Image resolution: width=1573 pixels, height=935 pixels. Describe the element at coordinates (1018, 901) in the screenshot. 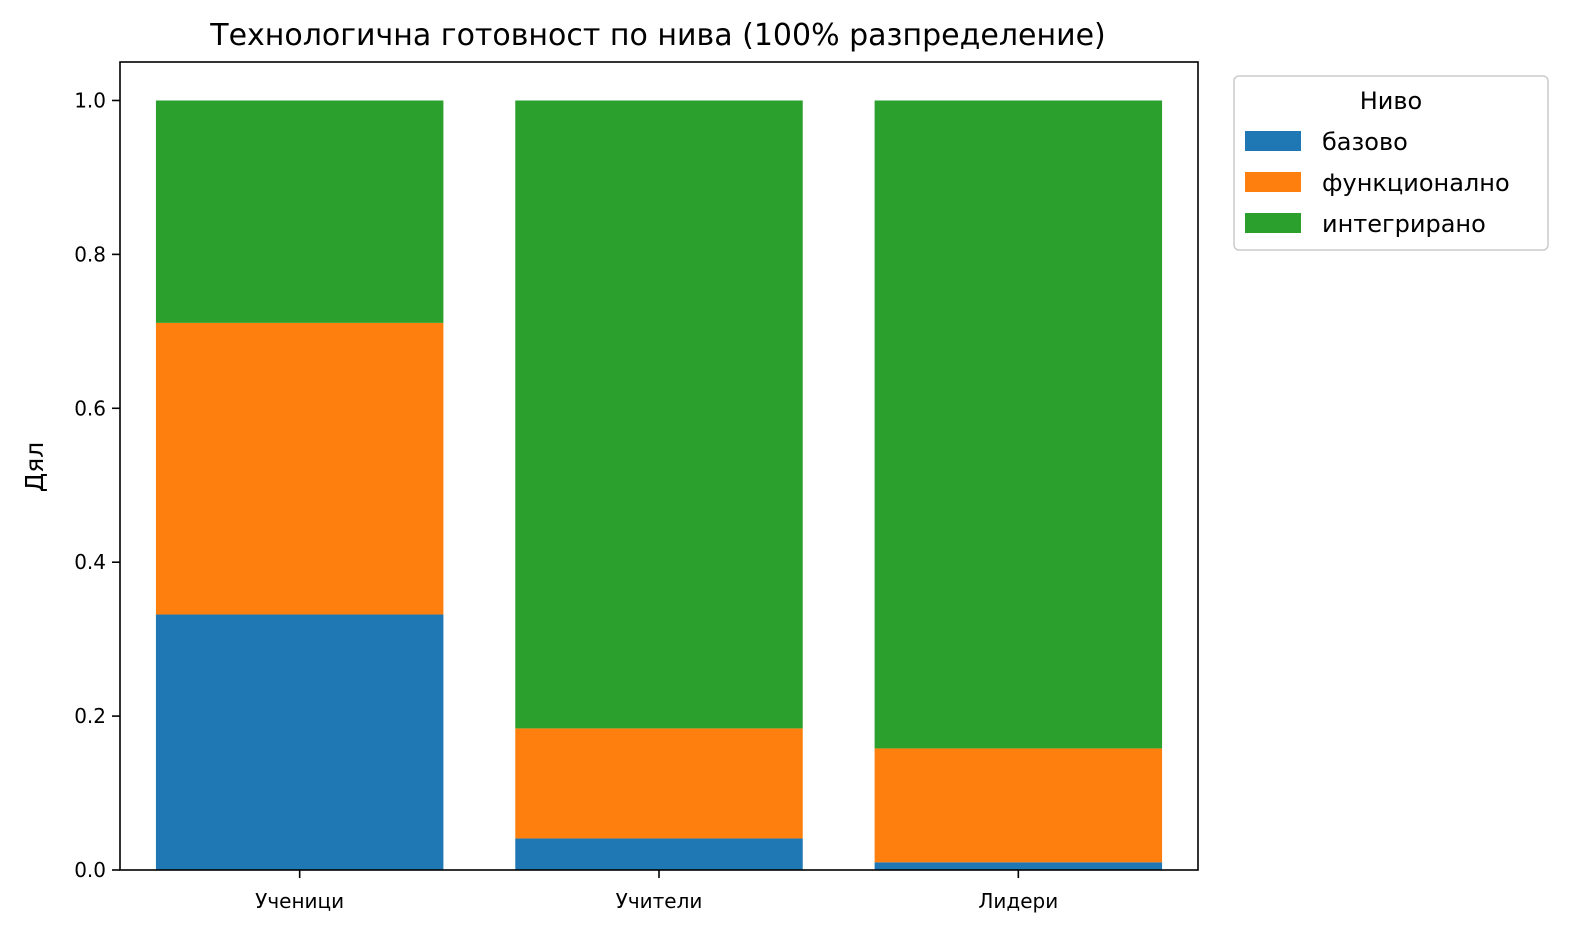

I see `x-tick-label: Лидери` at that location.